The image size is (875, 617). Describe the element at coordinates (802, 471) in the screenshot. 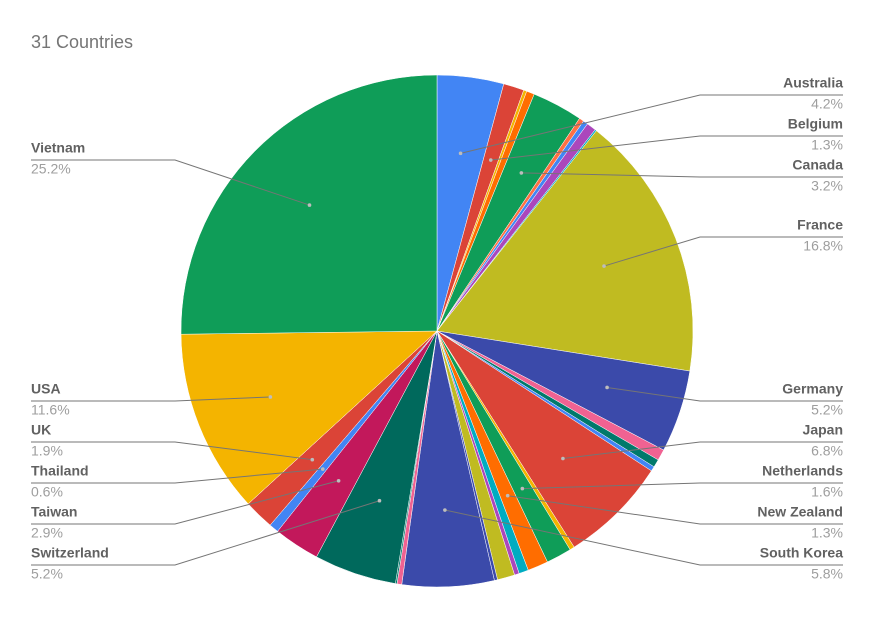

I see `slice-label: Netherlands` at that location.